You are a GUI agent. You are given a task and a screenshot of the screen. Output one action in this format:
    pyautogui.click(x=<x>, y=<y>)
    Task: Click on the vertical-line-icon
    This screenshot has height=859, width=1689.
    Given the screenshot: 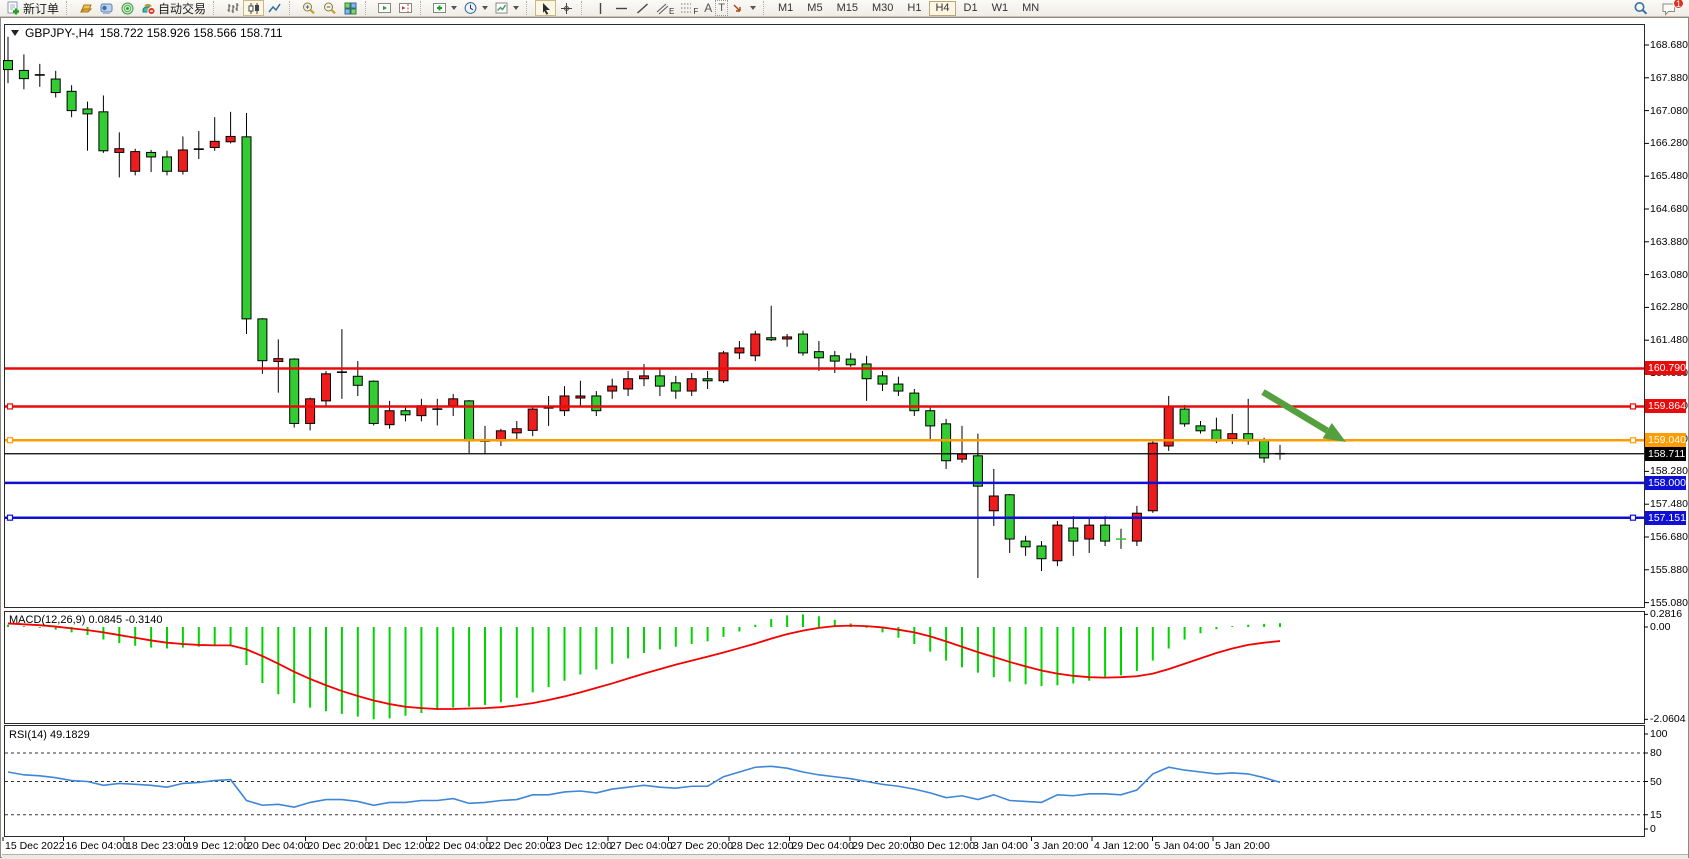 What is the action you would take?
    pyautogui.click(x=600, y=8)
    